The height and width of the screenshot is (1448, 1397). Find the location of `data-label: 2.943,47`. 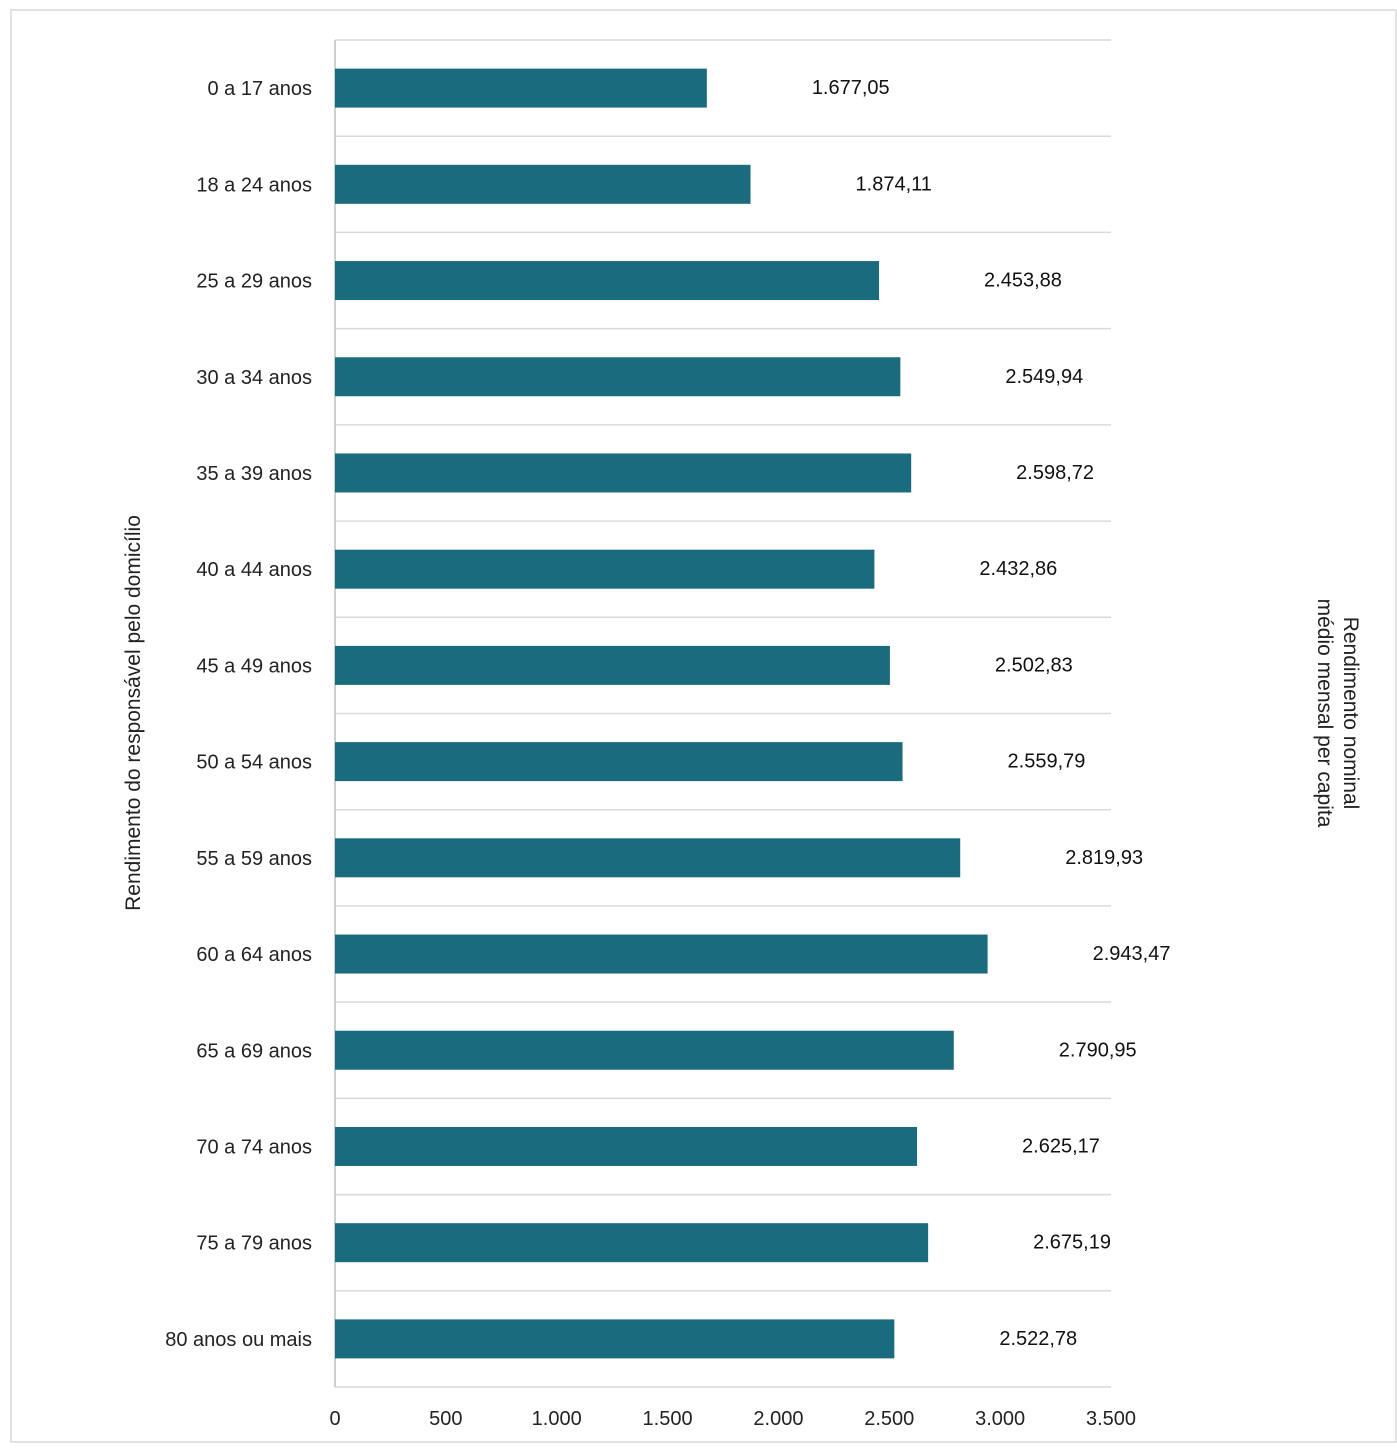

data-label: 2.943,47 is located at coordinates (1132, 954).